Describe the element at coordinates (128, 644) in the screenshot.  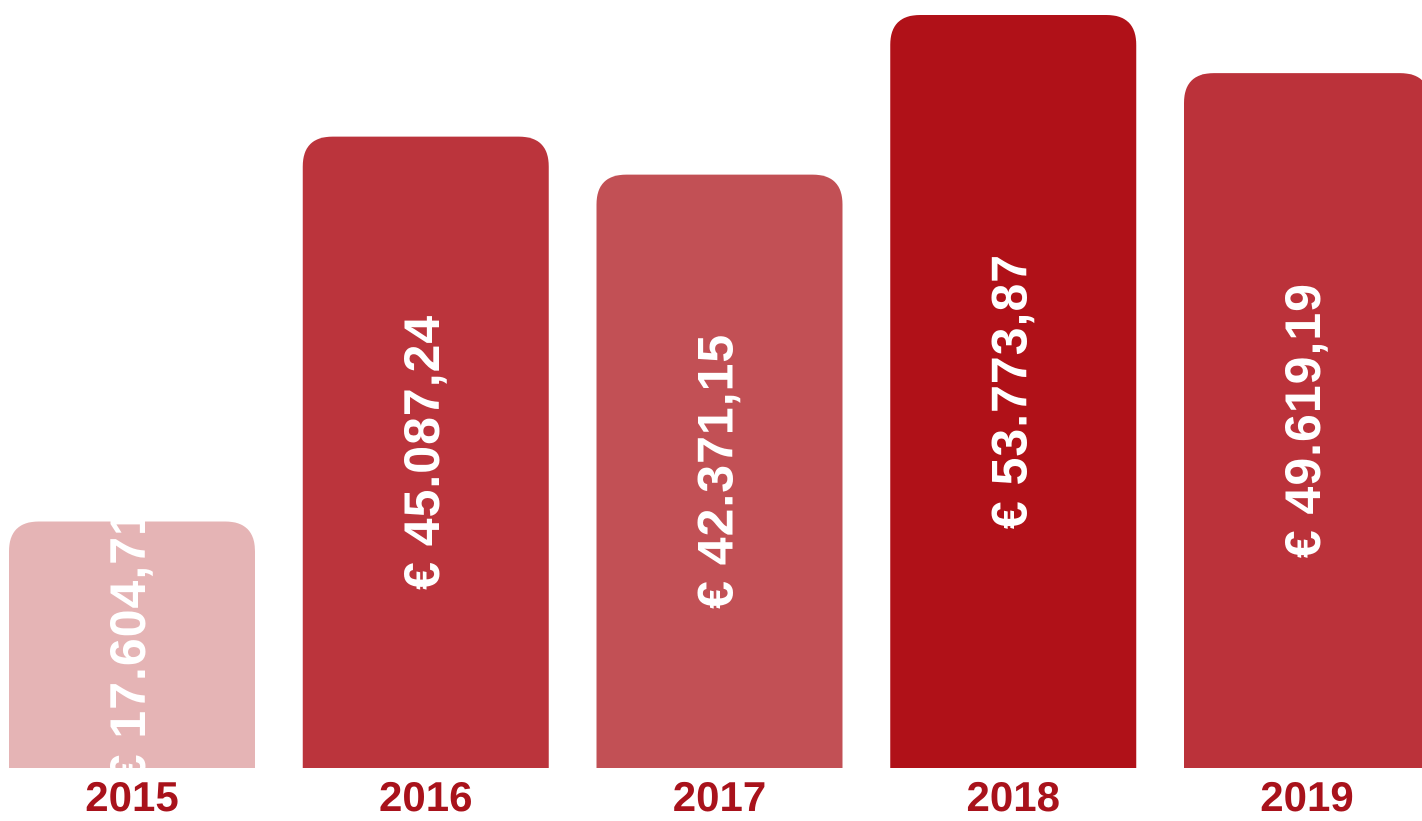
I see `value-label: € 17.604,71` at that location.